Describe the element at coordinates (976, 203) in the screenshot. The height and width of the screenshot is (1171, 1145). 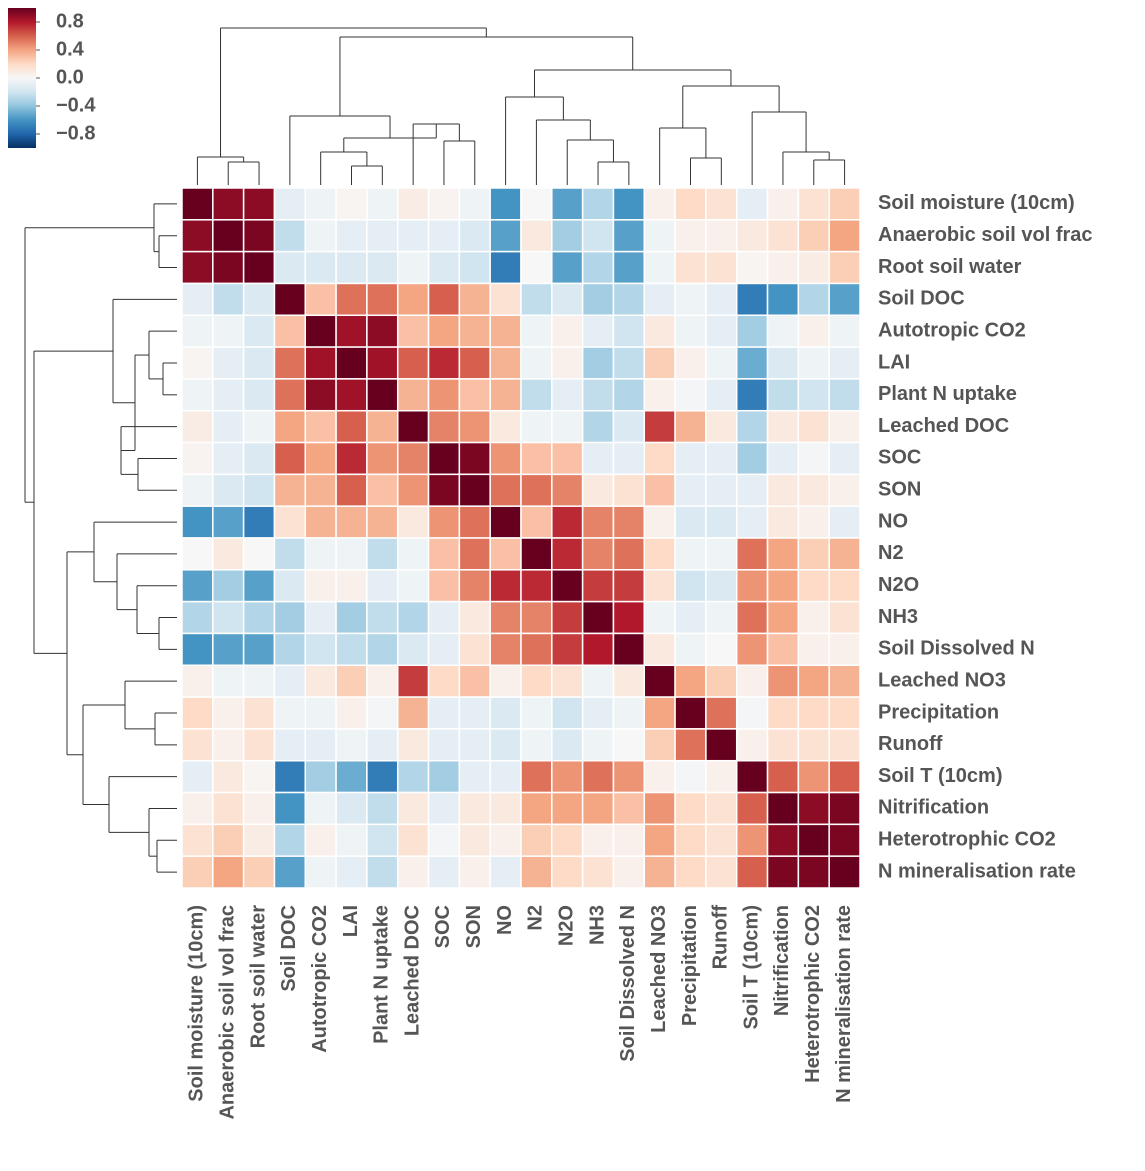
I see `row-label: Soil moisture (10cm)` at that location.